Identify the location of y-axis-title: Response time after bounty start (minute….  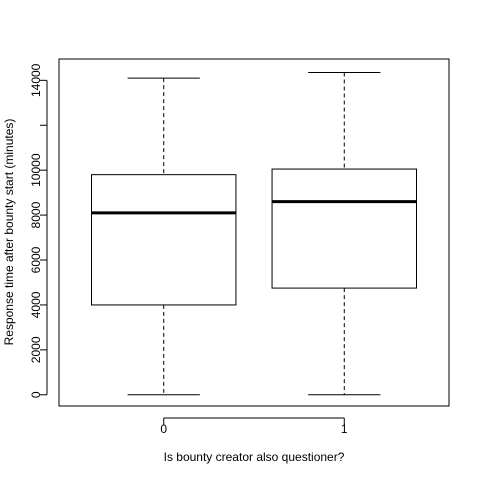
(9, 232).